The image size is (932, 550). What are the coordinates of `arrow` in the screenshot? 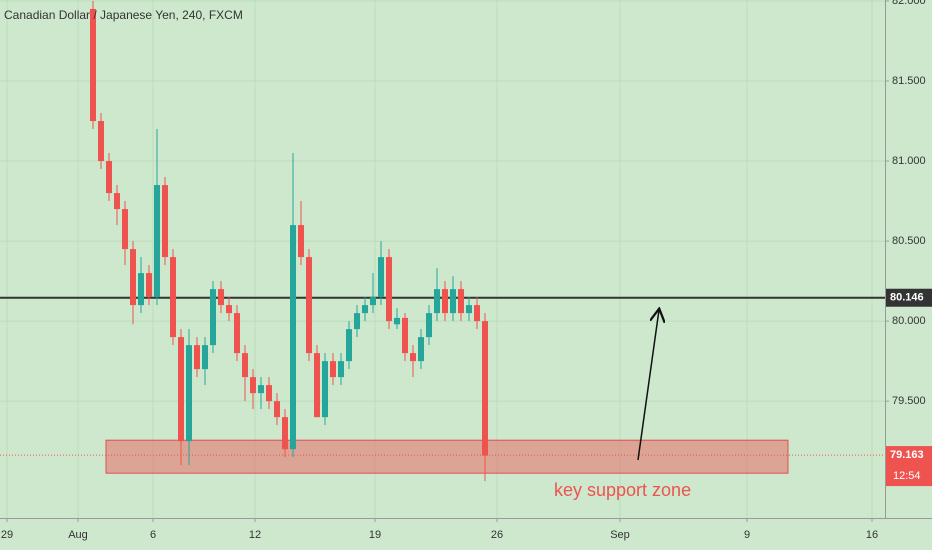 It's located at (648, 385).